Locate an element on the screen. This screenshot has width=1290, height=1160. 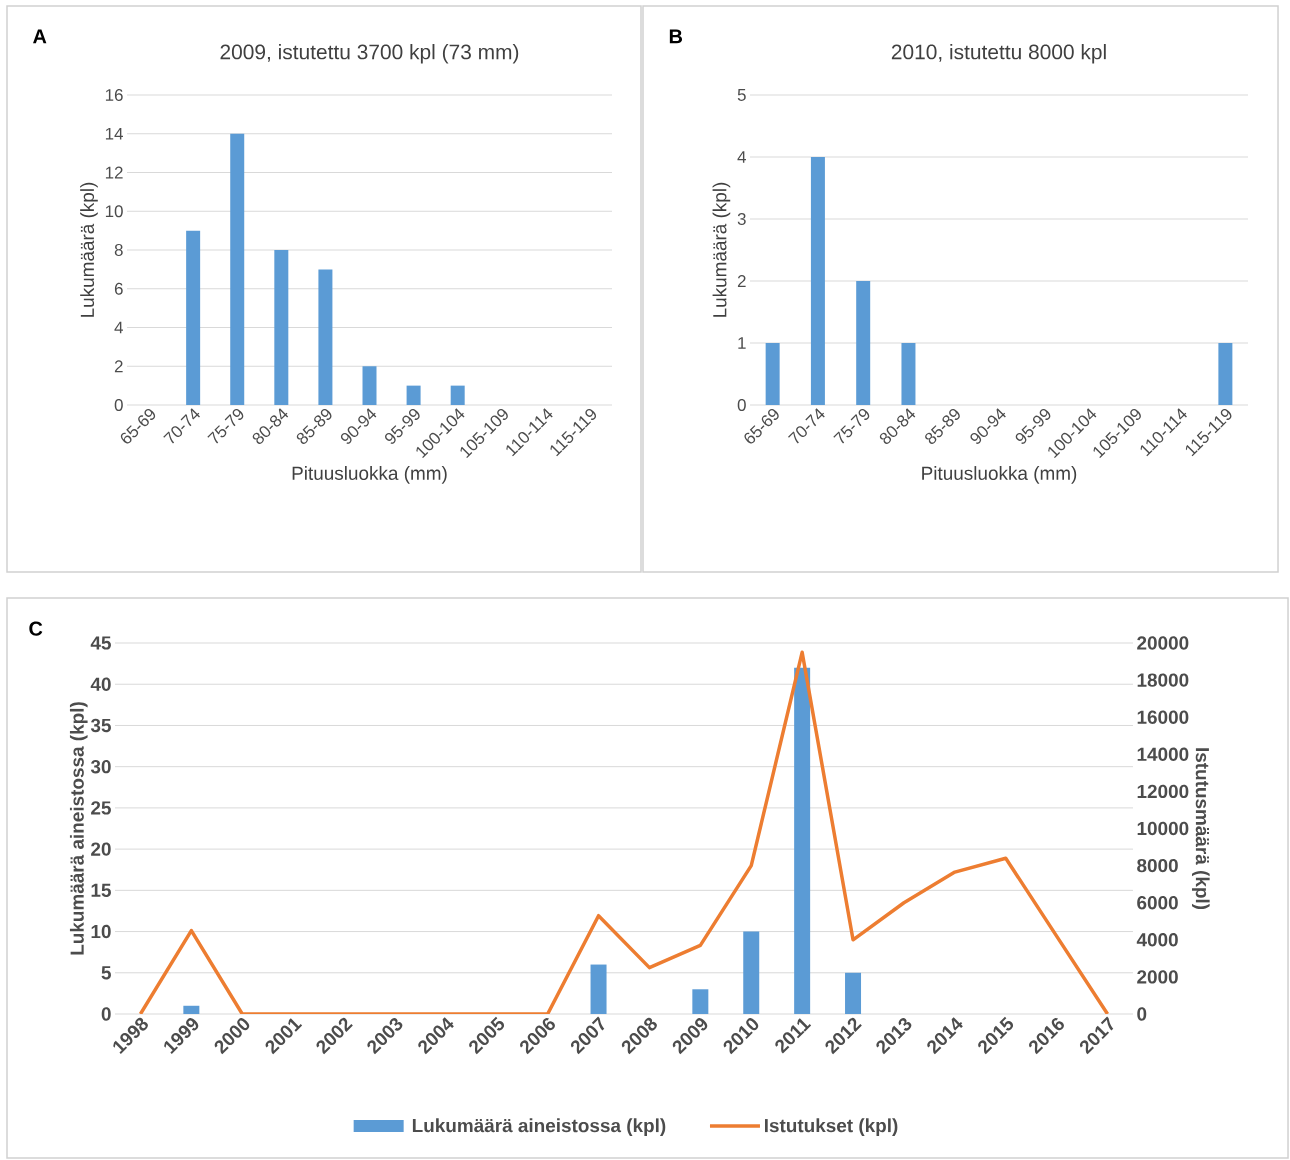
y2-tick-label: 10000 is located at coordinates (1163, 828).